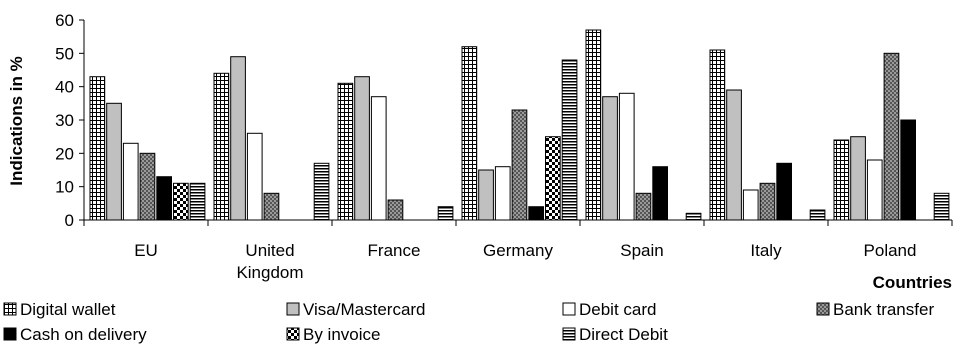 This screenshot has width=962, height=351. Describe the element at coordinates (146, 250) in the screenshot. I see `x-tick-label: EU` at that location.